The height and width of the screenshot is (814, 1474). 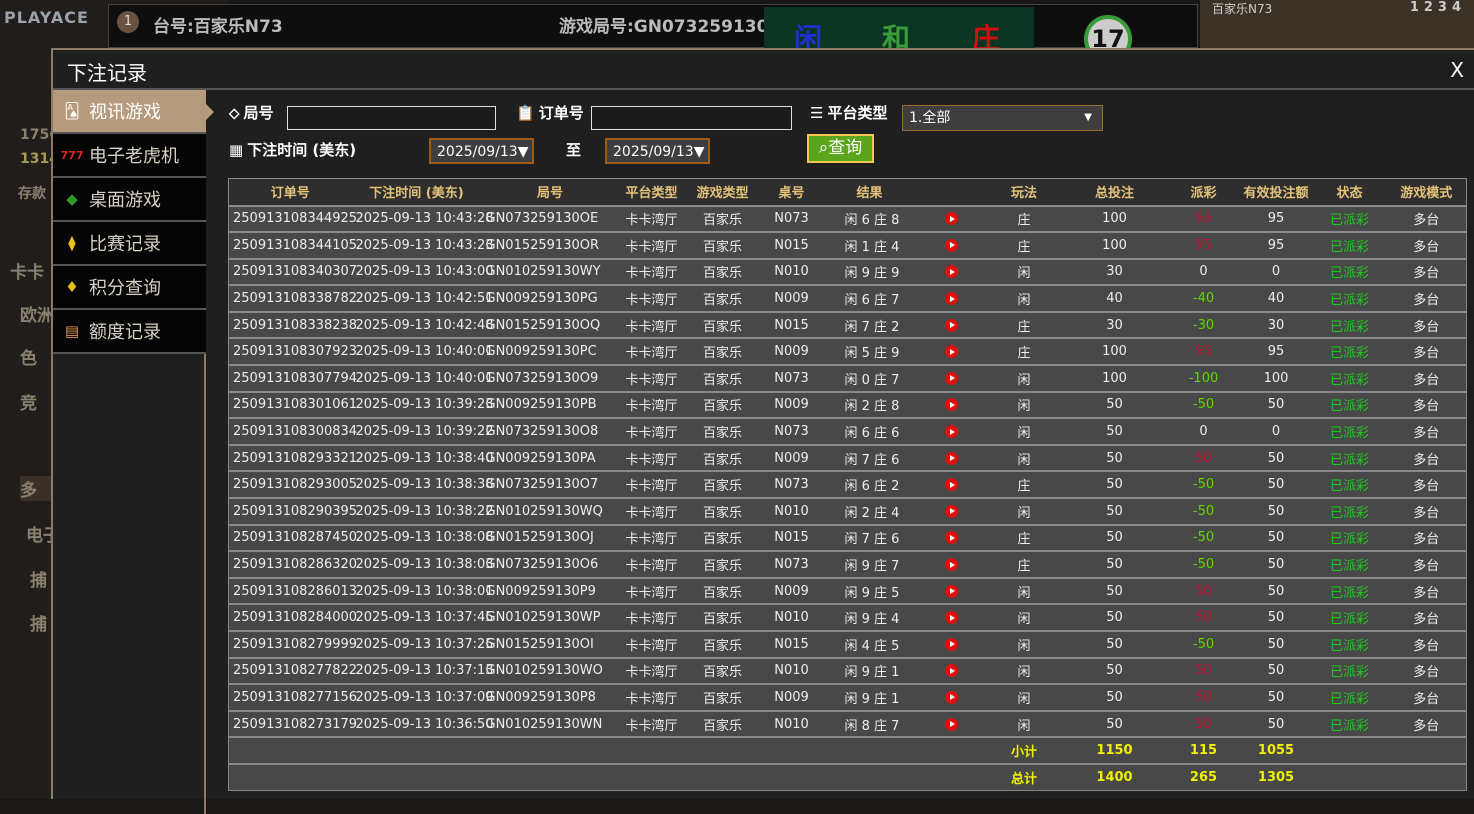 What do you see at coordinates (869, 564) in the screenshot?
I see `result-cell: 闲 9 庄 7` at bounding box center [869, 564].